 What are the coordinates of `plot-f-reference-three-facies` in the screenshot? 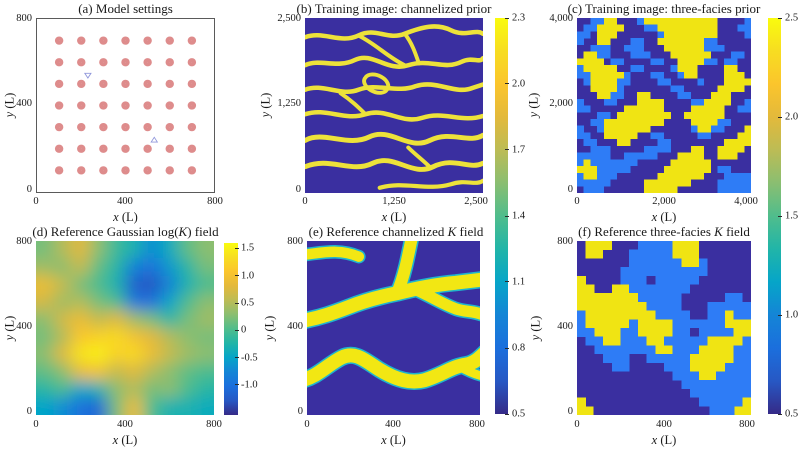 It's located at (664, 328).